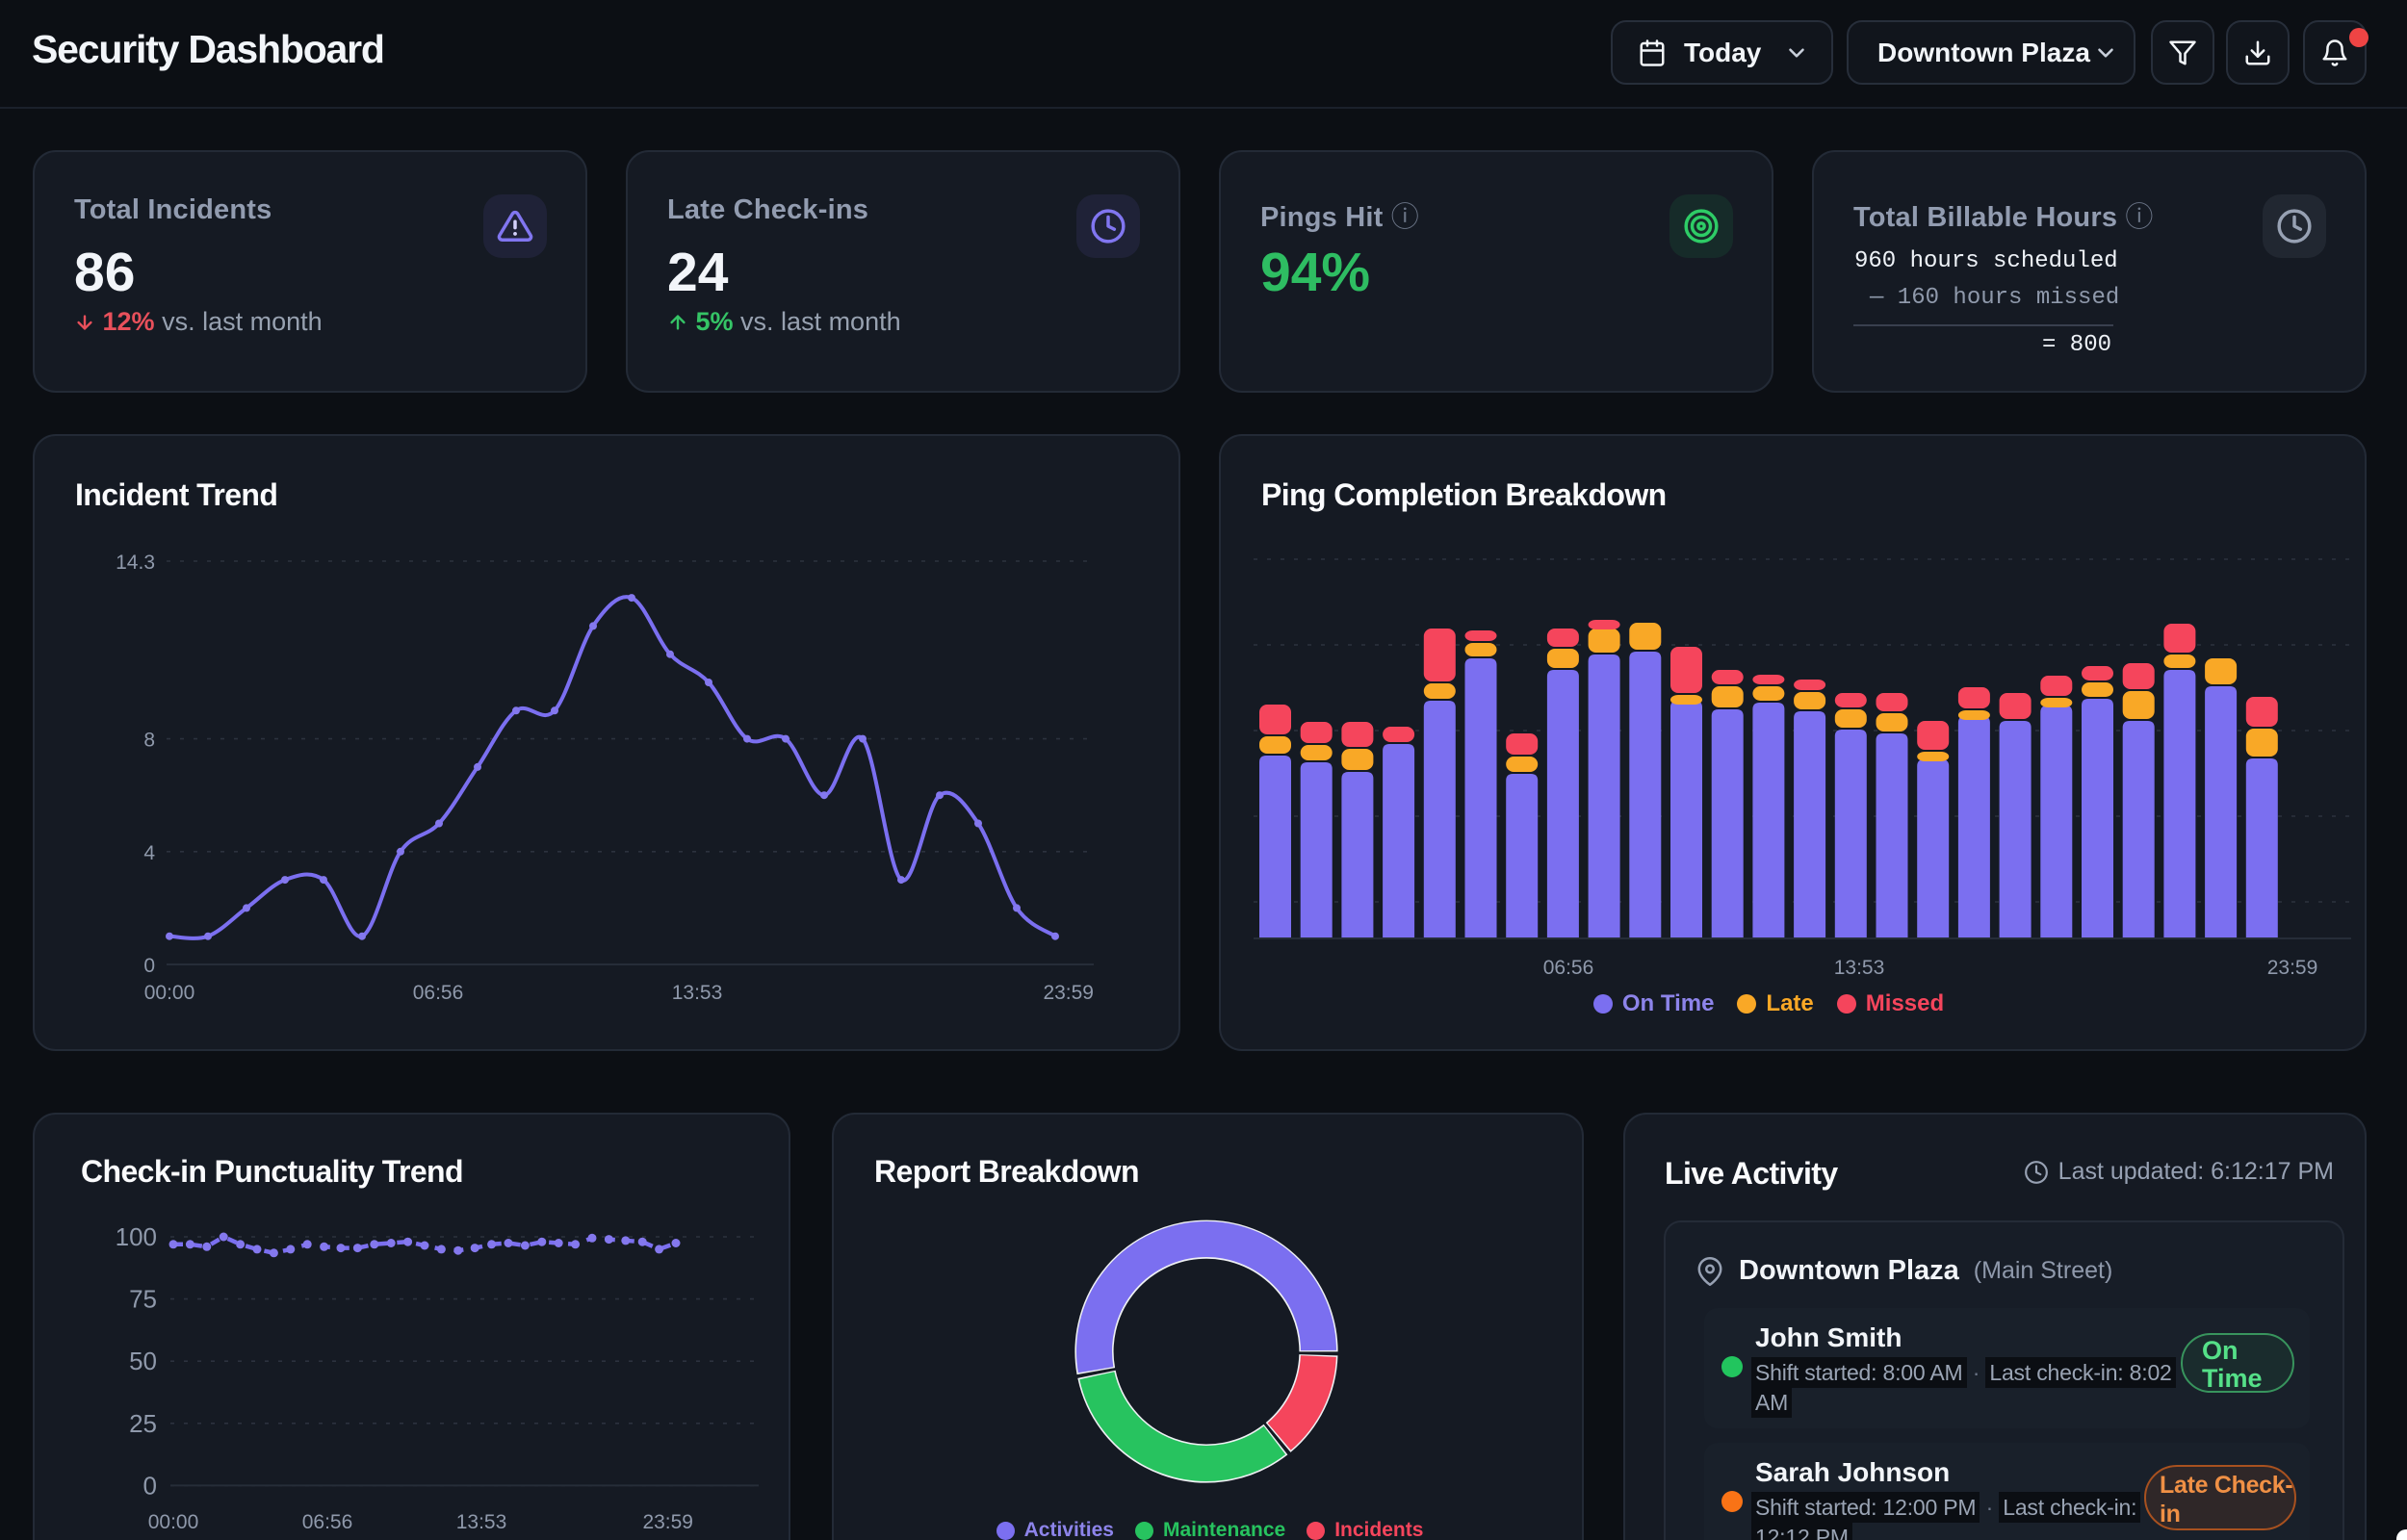 The width and height of the screenshot is (2407, 1540). Describe the element at coordinates (143, 1423) in the screenshot. I see `svg-text: 25` at that location.